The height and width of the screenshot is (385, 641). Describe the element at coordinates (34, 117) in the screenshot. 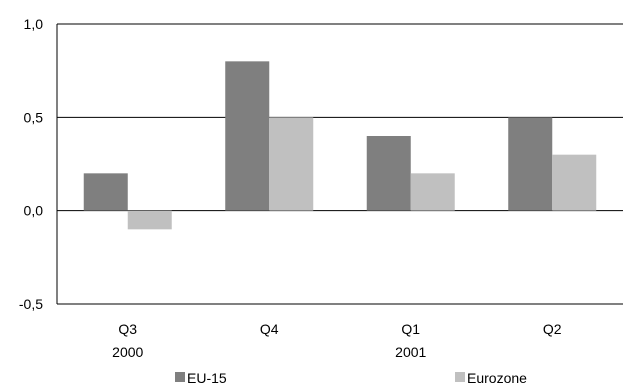

I see `y-tick-label: 0,5` at that location.